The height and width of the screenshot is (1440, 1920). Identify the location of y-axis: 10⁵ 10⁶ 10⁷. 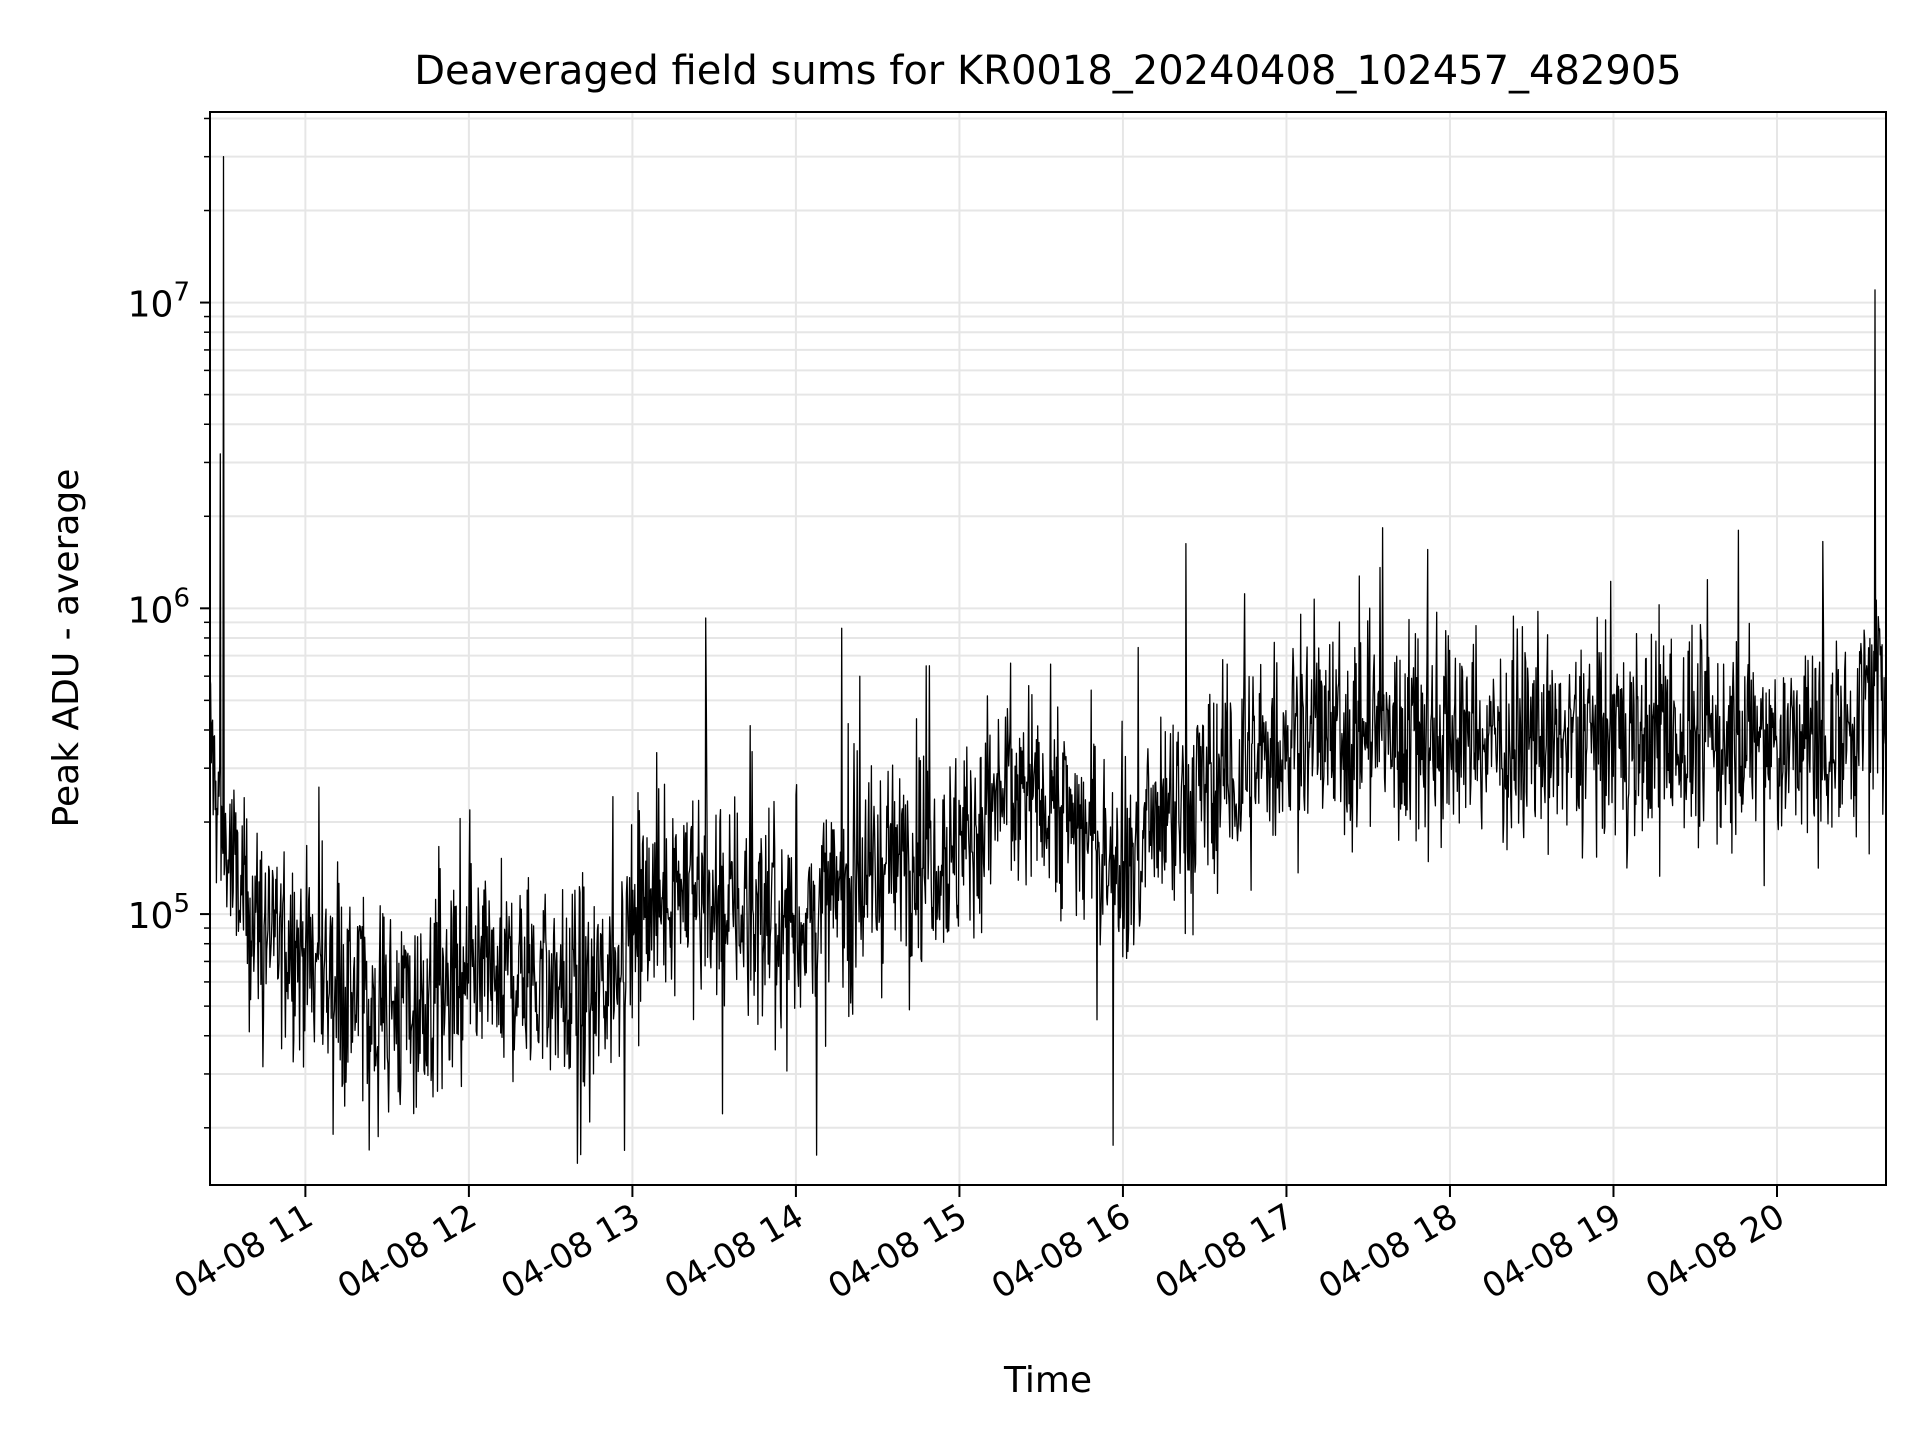
(169, 623).